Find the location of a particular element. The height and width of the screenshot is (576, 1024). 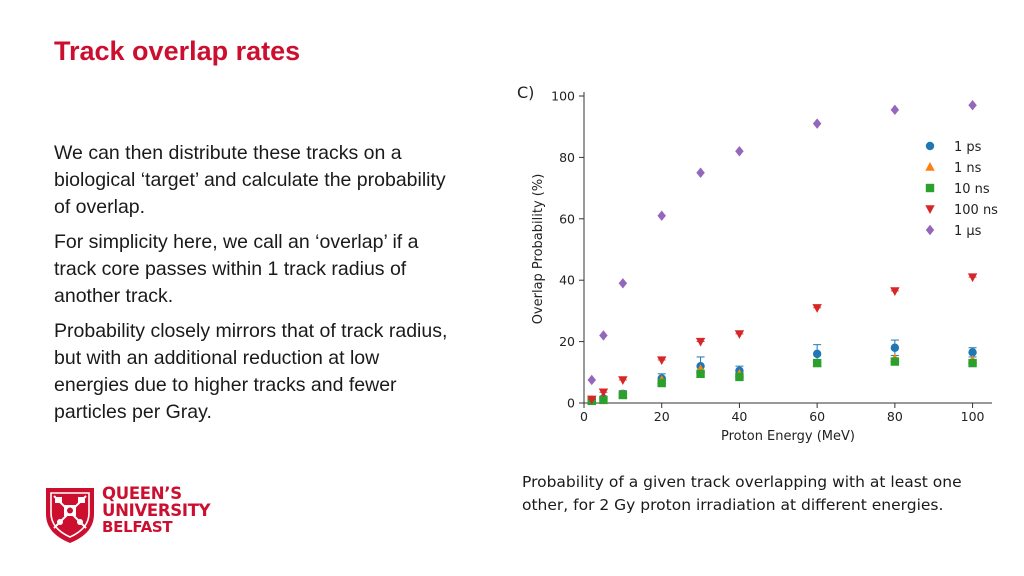

logo-line-3: BELFAST is located at coordinates (137, 527).